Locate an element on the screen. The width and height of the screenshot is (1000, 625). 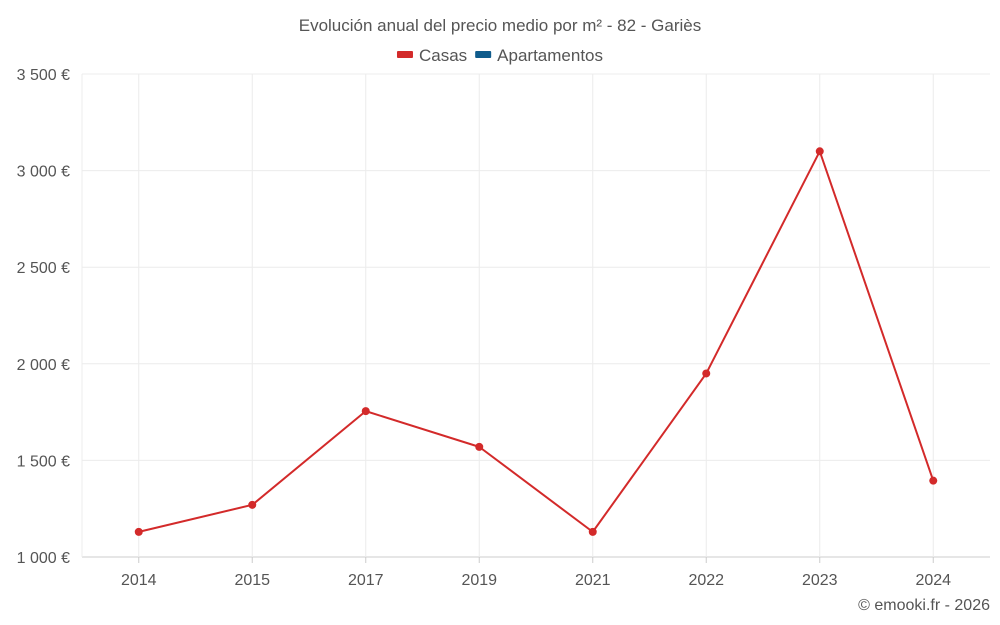
legend-label-apartamentos: Apartamentos is located at coordinates (550, 55).